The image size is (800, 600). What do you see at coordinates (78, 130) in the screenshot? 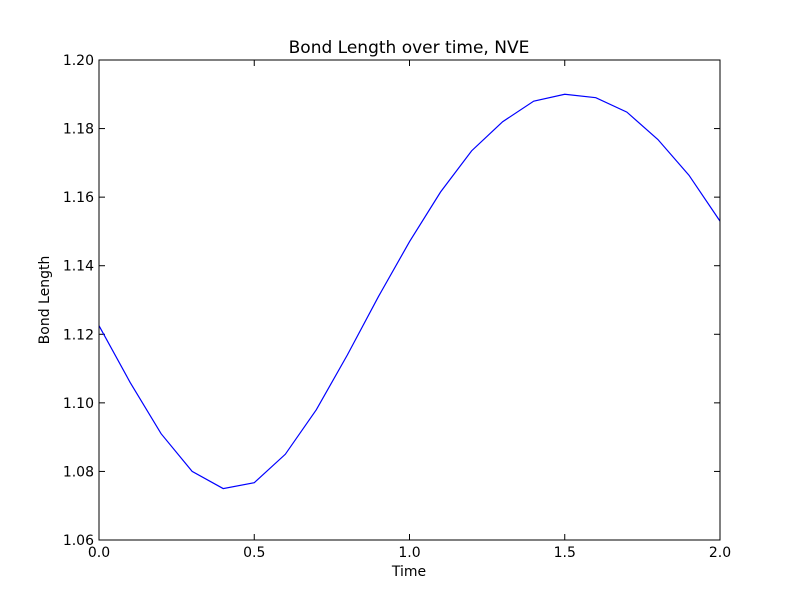
I see `y-tick-label-6: 1.18` at bounding box center [78, 130].